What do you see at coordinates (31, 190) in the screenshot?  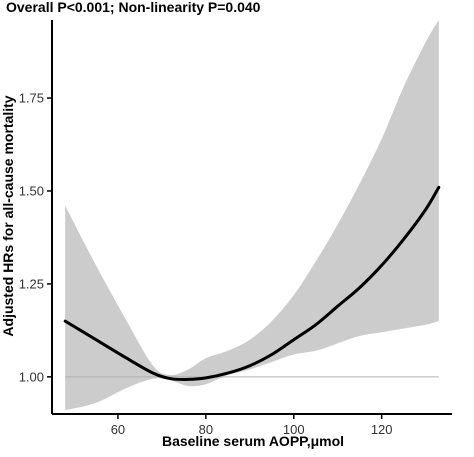 I see `y-tick-label: 1.50` at bounding box center [31, 190].